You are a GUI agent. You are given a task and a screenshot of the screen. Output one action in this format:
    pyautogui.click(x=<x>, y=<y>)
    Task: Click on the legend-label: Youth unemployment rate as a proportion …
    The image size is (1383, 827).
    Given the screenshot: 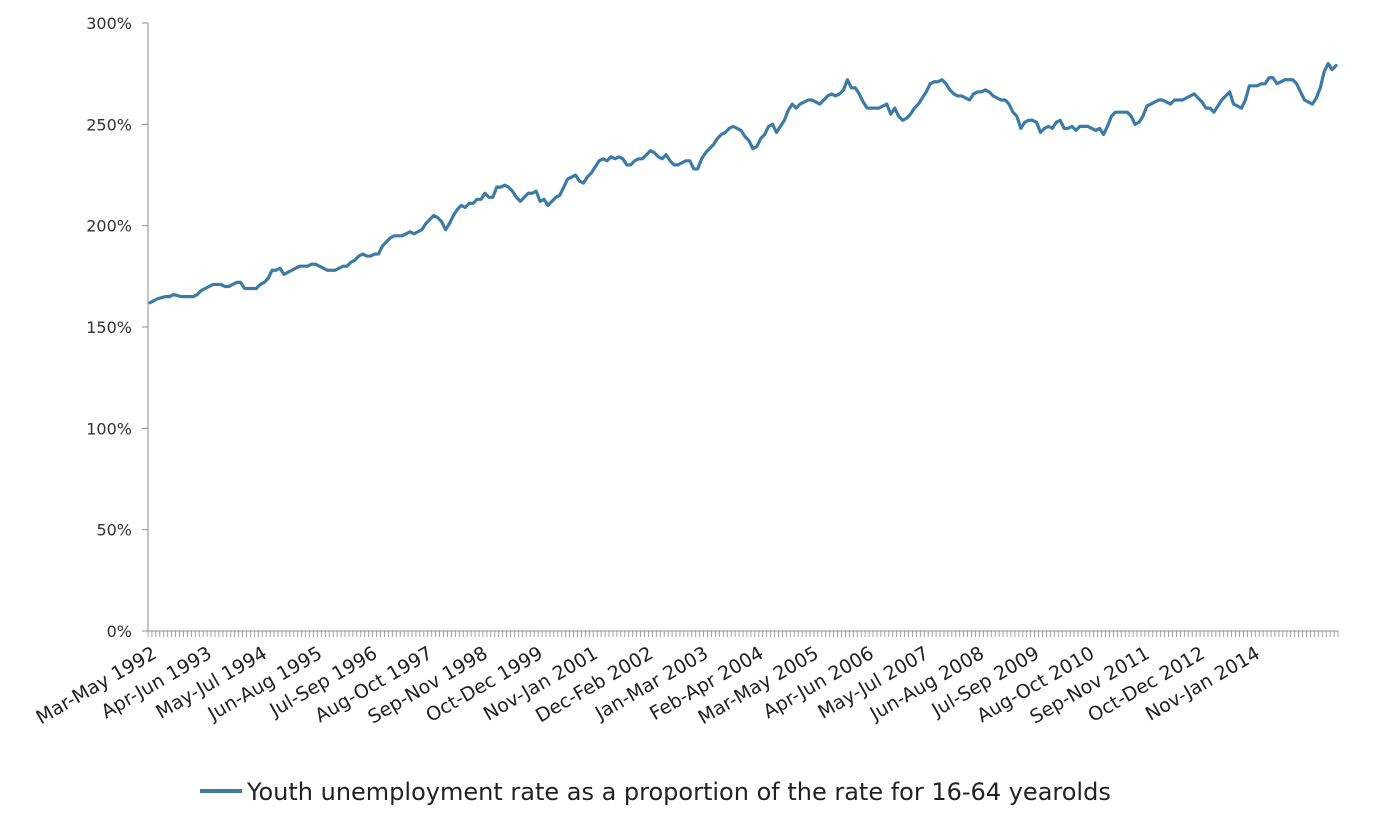 What is the action you would take?
    pyautogui.click(x=678, y=792)
    